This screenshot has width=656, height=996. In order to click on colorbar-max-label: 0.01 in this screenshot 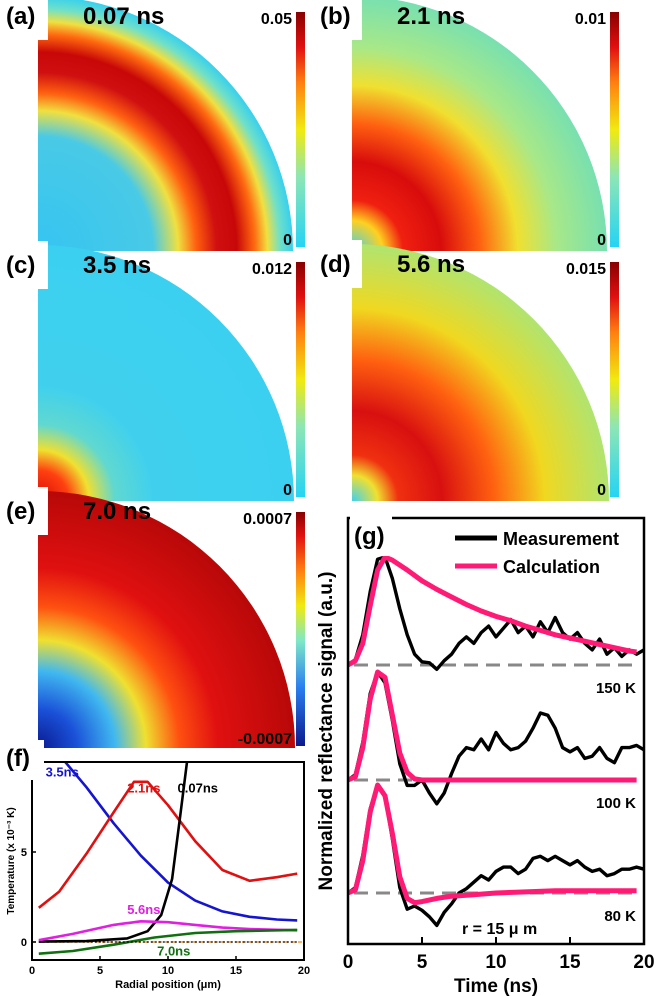, I will do `click(590, 19)`.